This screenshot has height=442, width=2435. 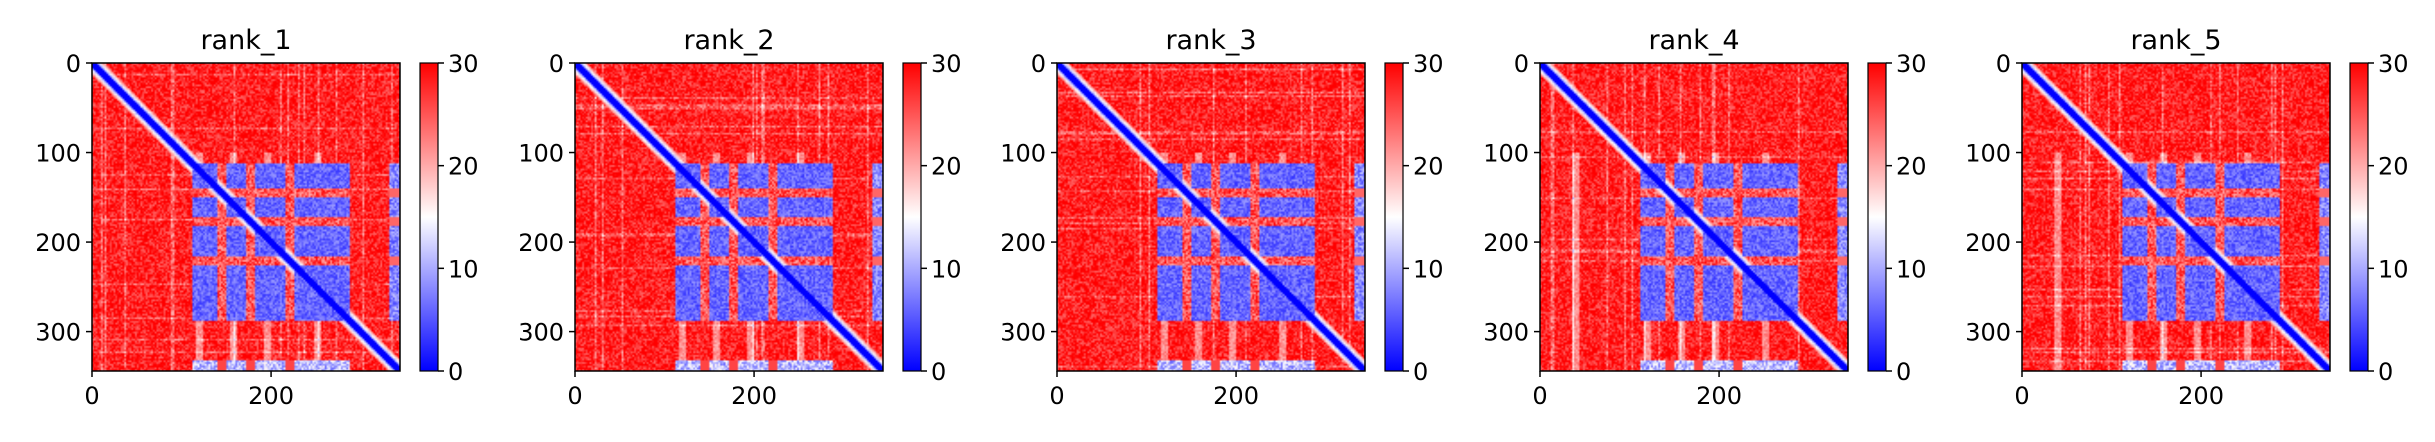 I want to click on panel-title: rank_5, so click(x=2175, y=40).